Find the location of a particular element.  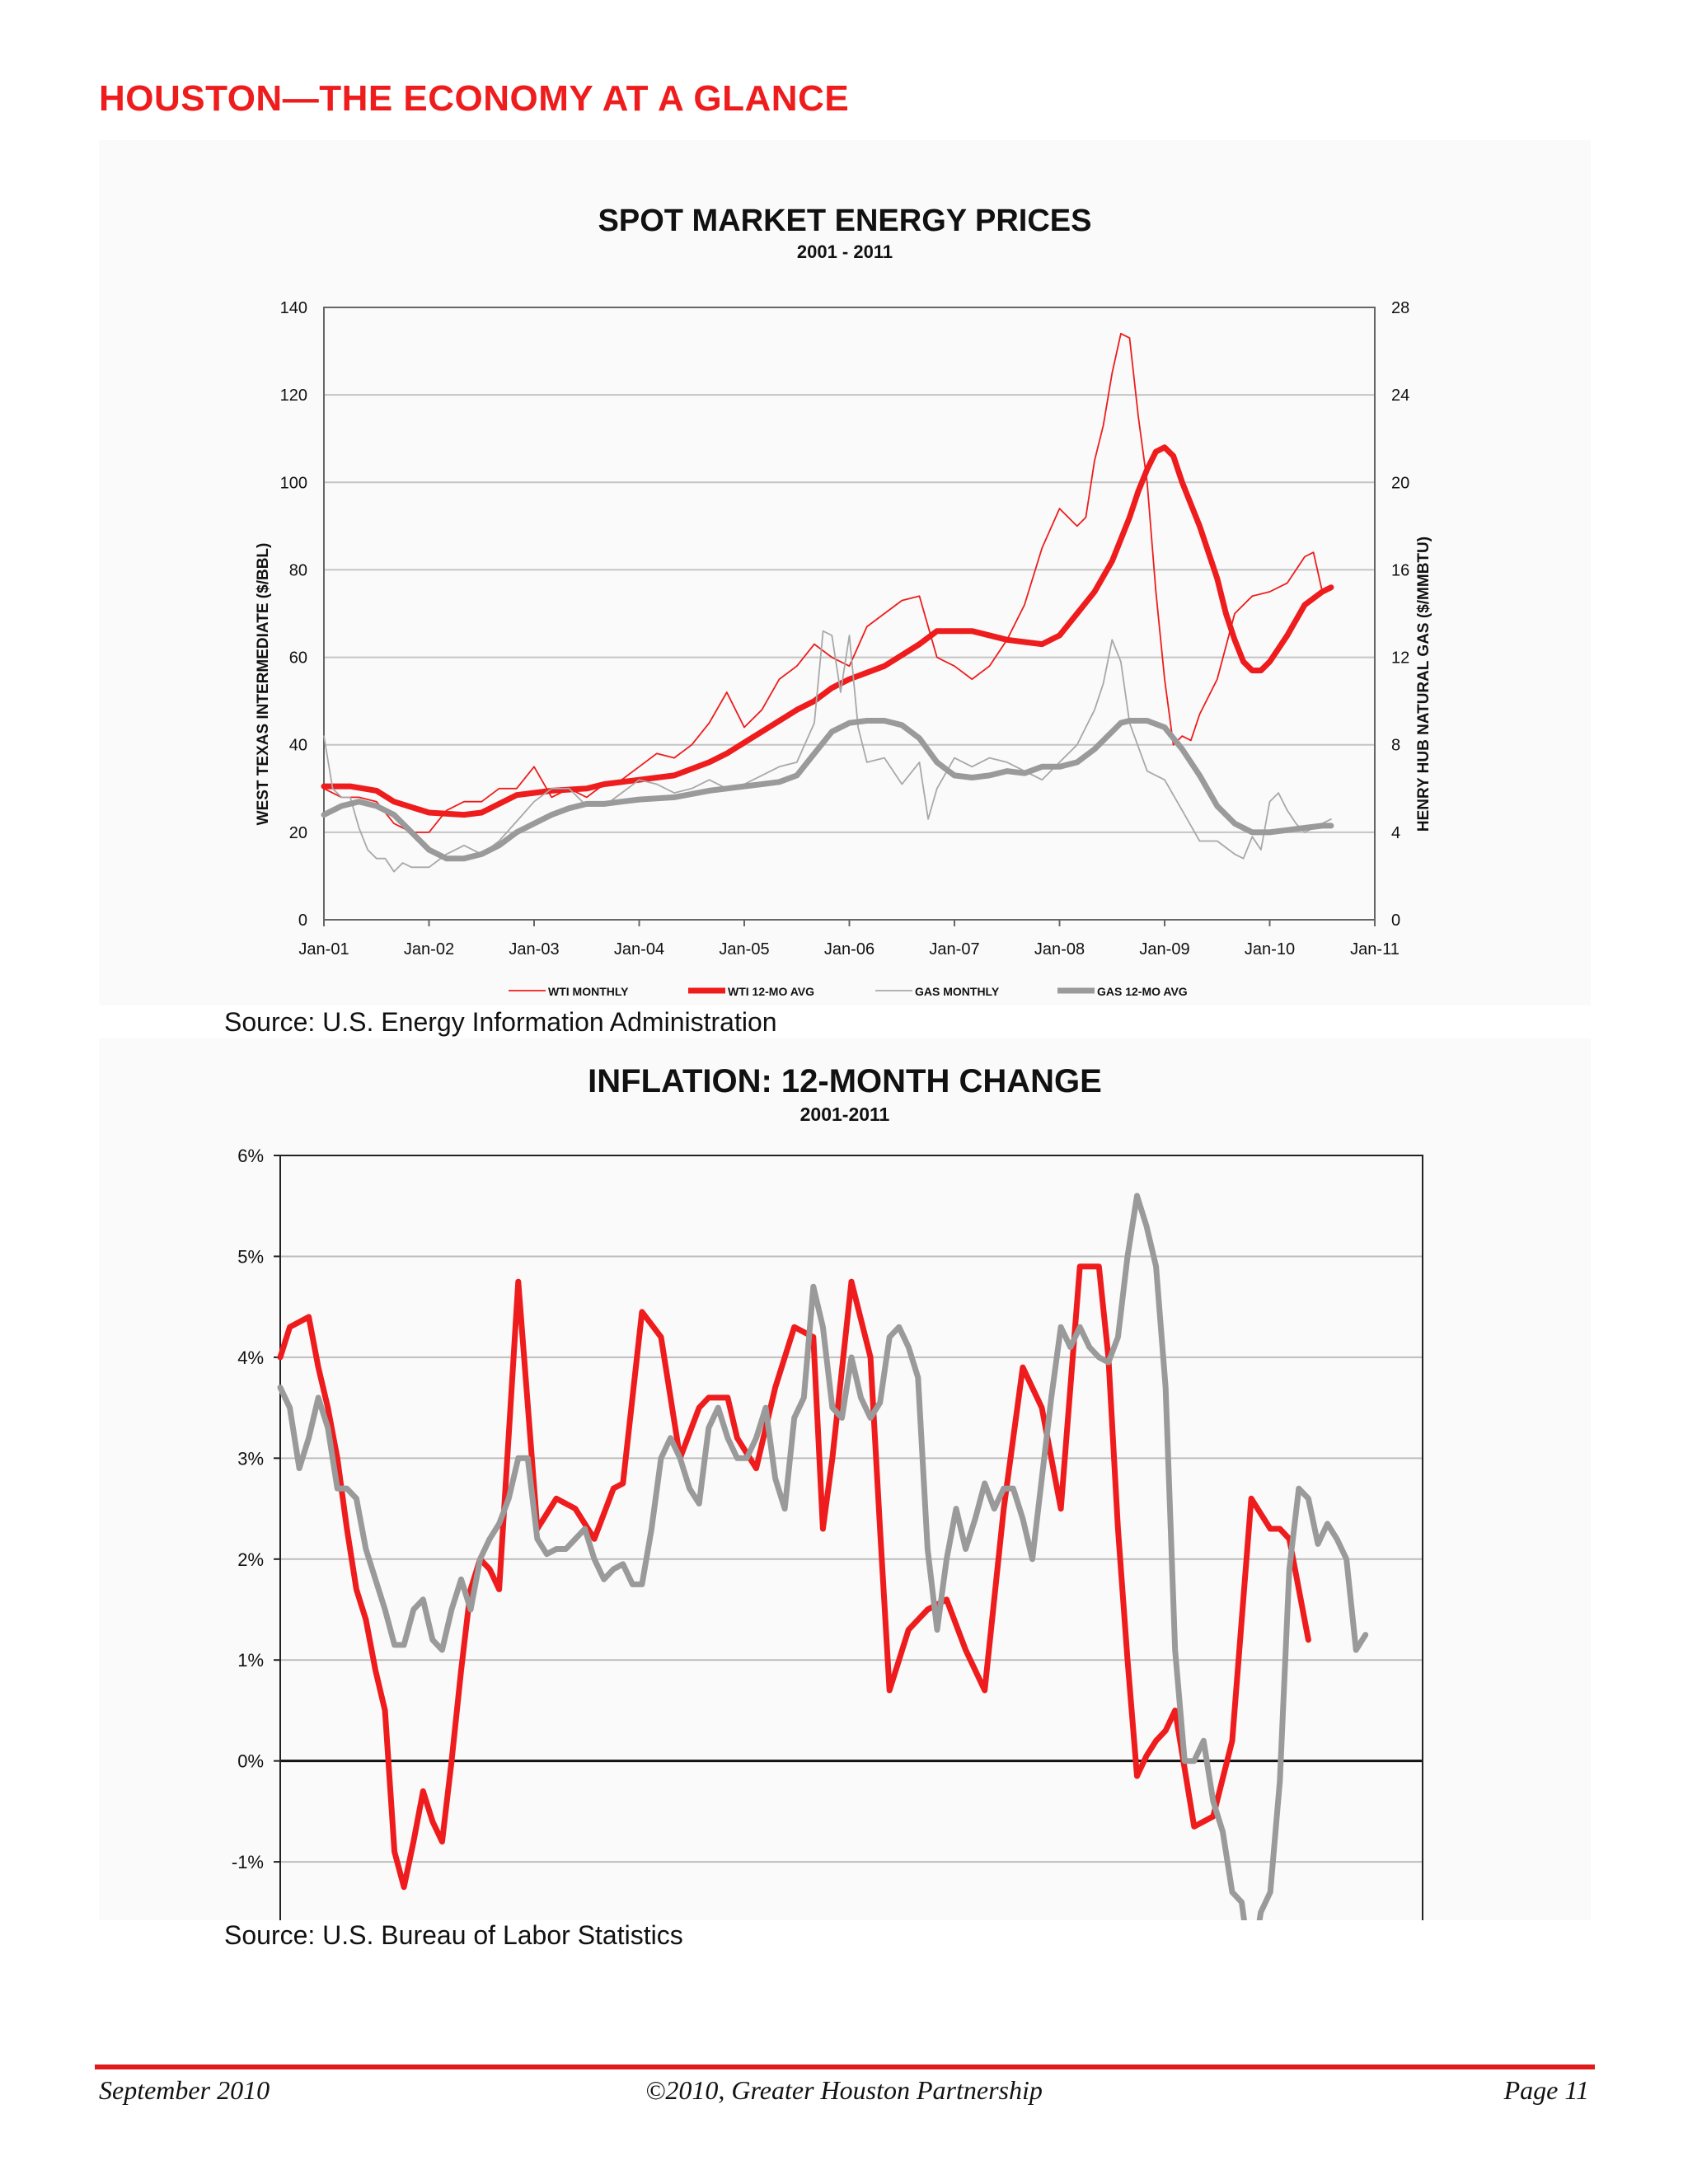

footer-date: September 2010 is located at coordinates (185, 2090).